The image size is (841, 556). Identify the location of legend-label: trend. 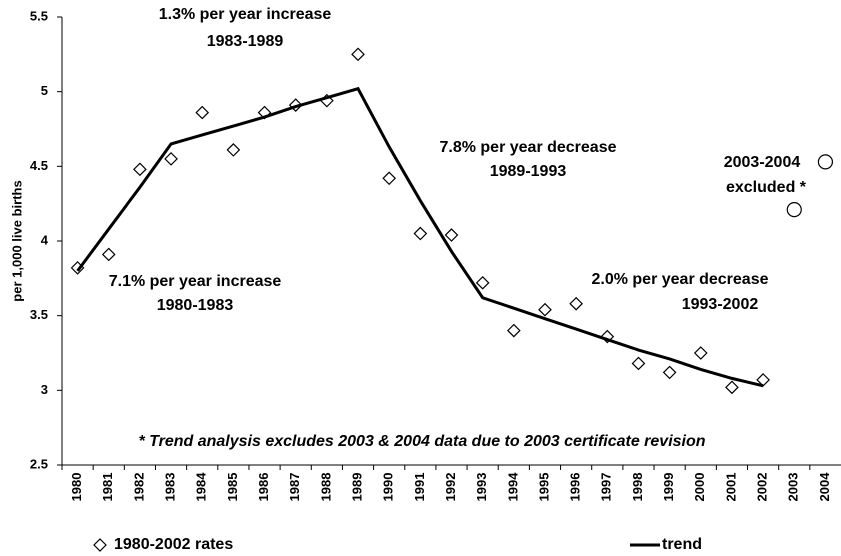
(682, 544).